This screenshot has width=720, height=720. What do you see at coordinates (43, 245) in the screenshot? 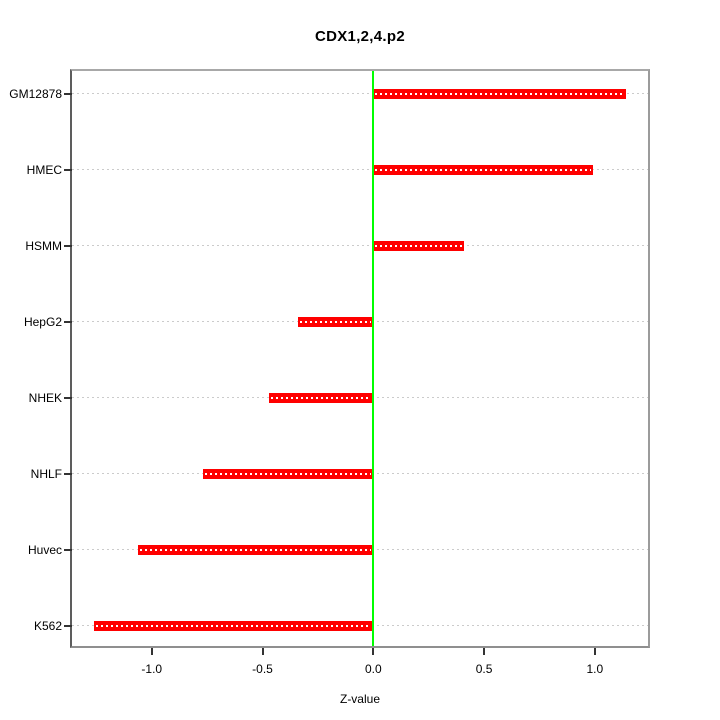
I see `y-tick-label: HSMM` at bounding box center [43, 245].